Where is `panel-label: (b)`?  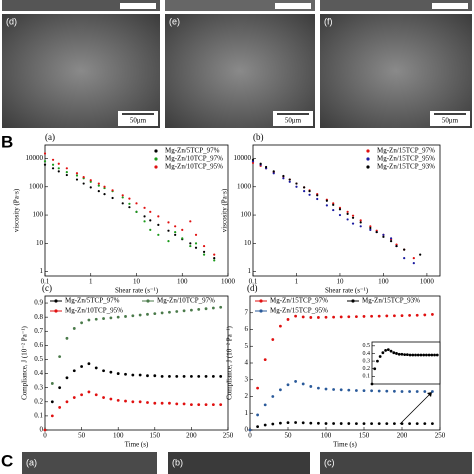
panel-label: (b) is located at coordinates (258, 137).